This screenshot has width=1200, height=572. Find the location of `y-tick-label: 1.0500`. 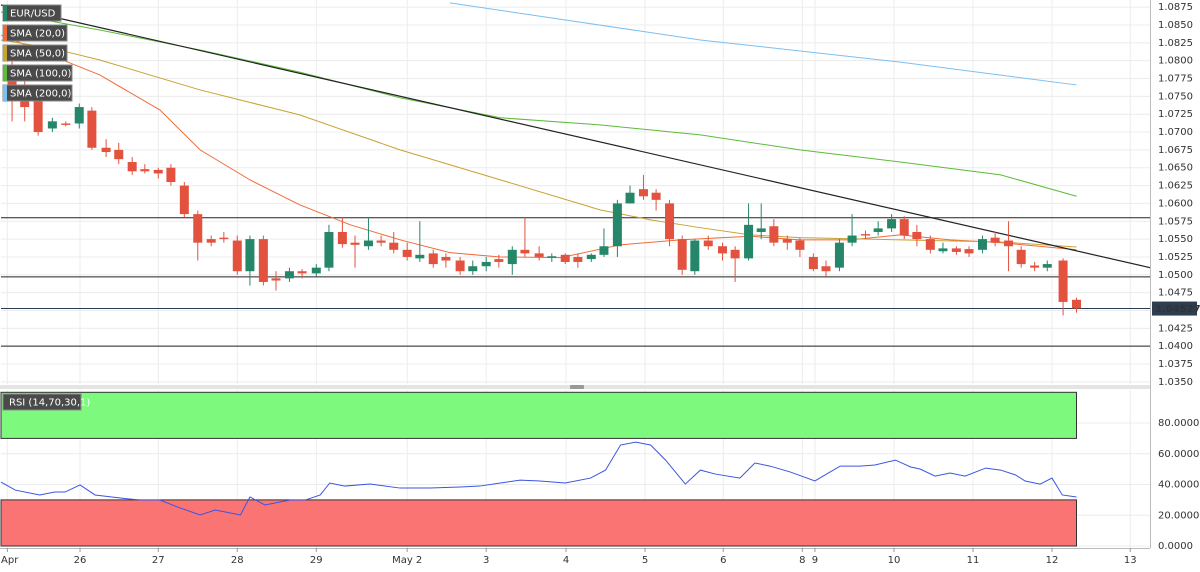

y-tick-label: 1.0500 is located at coordinates (1175, 275).